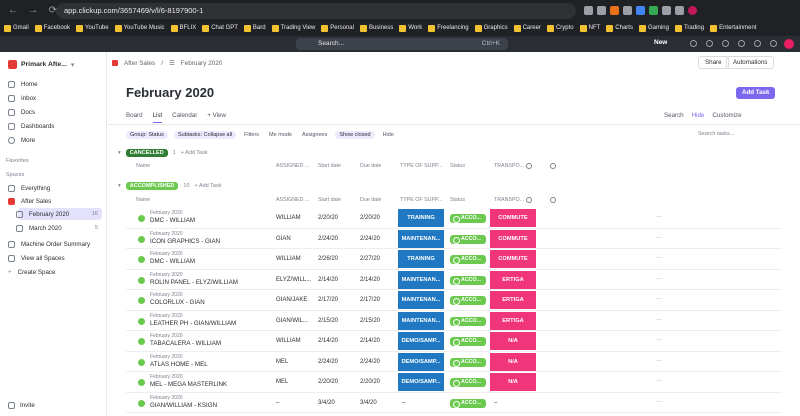  I want to click on task-due-date: 2/24/20, so click(370, 238).